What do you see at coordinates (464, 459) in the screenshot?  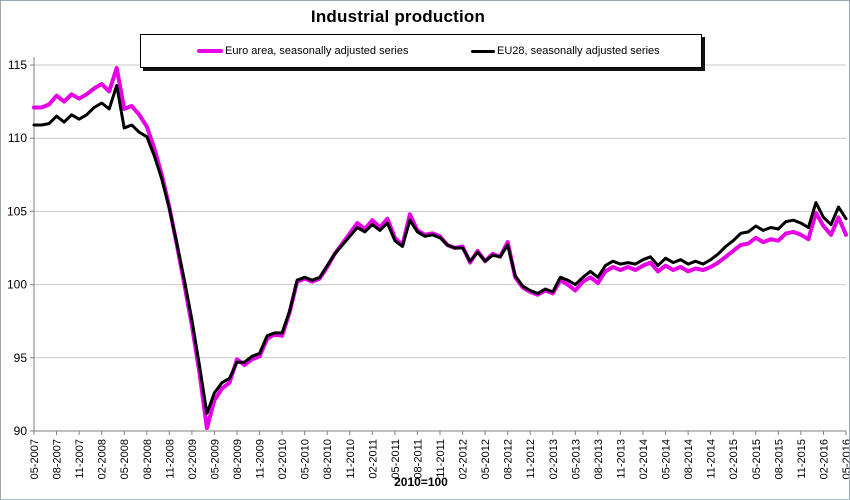 I see `x-tick-label: 02-2012` at bounding box center [464, 459].